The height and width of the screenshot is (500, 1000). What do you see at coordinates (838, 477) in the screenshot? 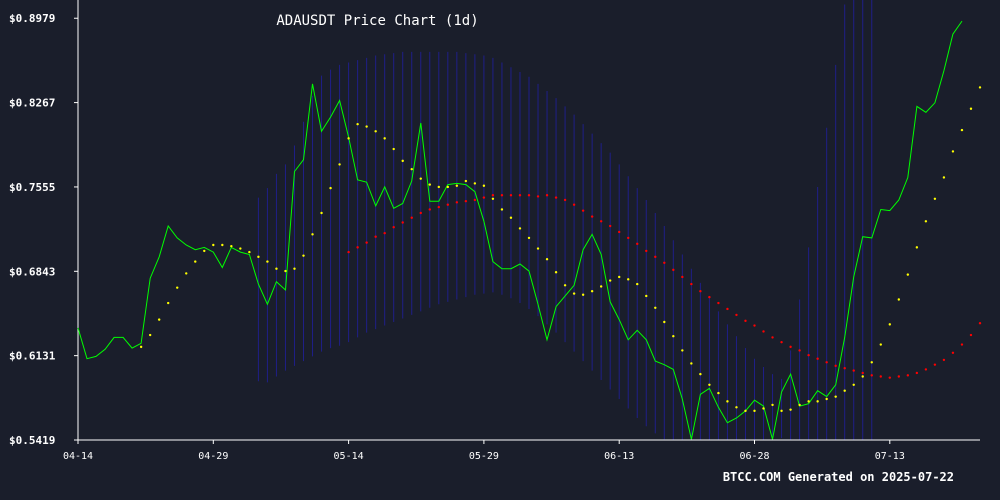
I see `chart-footer: BTCC.COM Generated on 2025-07-22` at bounding box center [838, 477].